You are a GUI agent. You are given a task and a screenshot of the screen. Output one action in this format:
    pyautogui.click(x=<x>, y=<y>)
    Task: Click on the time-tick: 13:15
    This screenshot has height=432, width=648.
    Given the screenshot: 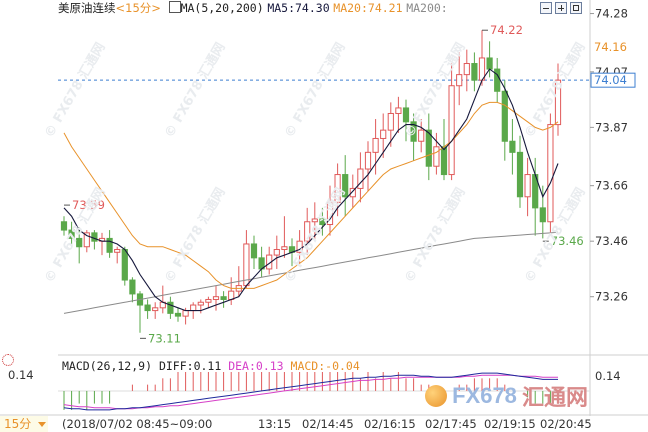 What is the action you would take?
    pyautogui.click(x=275, y=424)
    